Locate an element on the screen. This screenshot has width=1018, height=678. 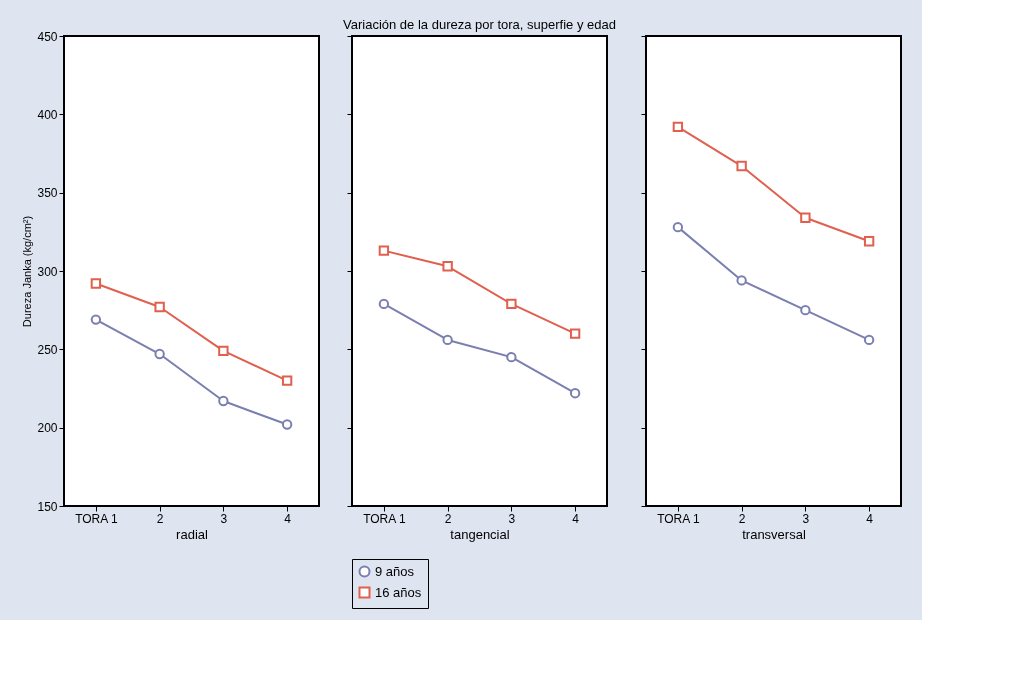
x-axis-title: radial is located at coordinates (192, 534).